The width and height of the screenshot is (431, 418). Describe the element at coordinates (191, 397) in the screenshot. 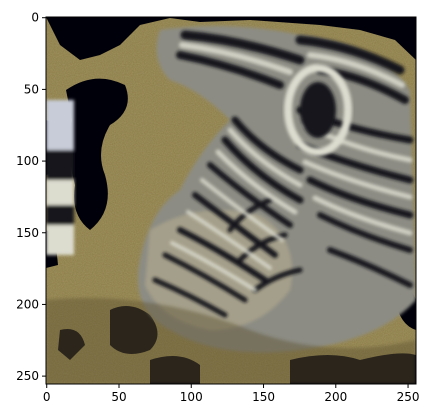

I see `x-tick-label: 100` at that location.